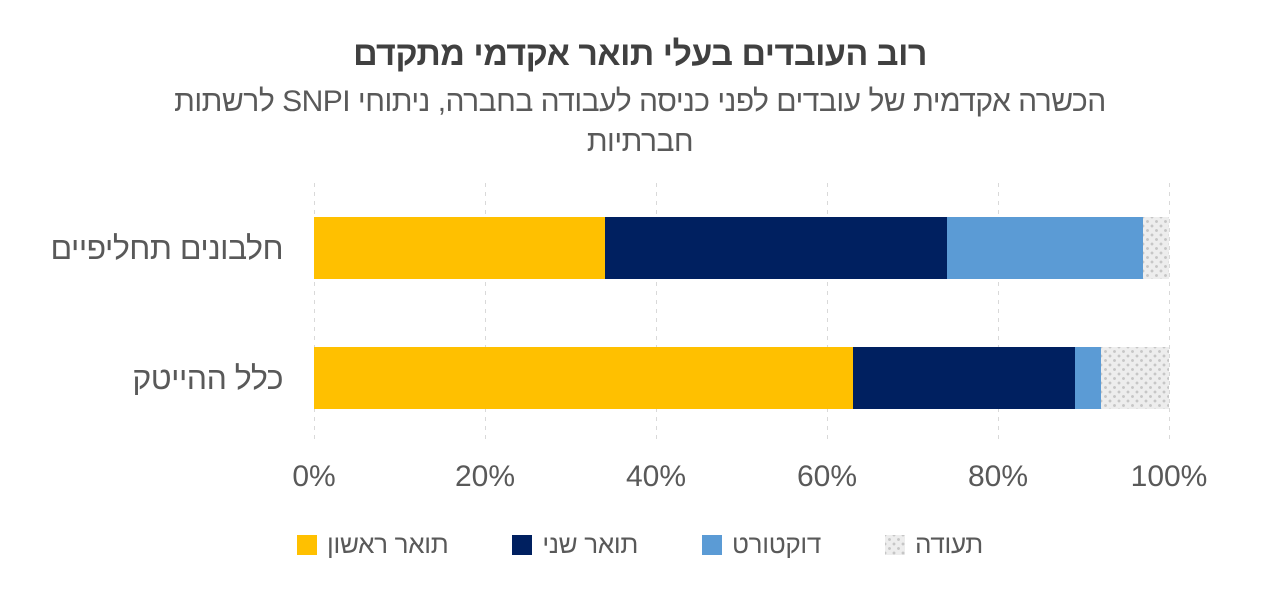  What do you see at coordinates (949, 544) in the screenshot?
I see `legend-label: תעודה` at bounding box center [949, 544].